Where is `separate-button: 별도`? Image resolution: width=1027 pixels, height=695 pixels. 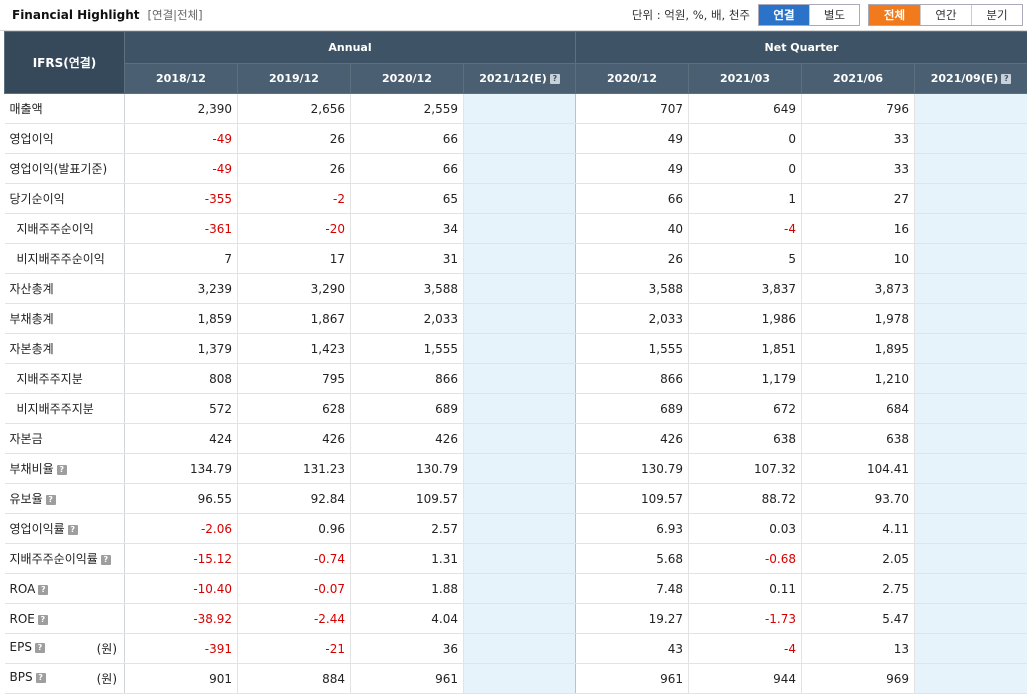
separate-button: 별도 is located at coordinates (834, 15).